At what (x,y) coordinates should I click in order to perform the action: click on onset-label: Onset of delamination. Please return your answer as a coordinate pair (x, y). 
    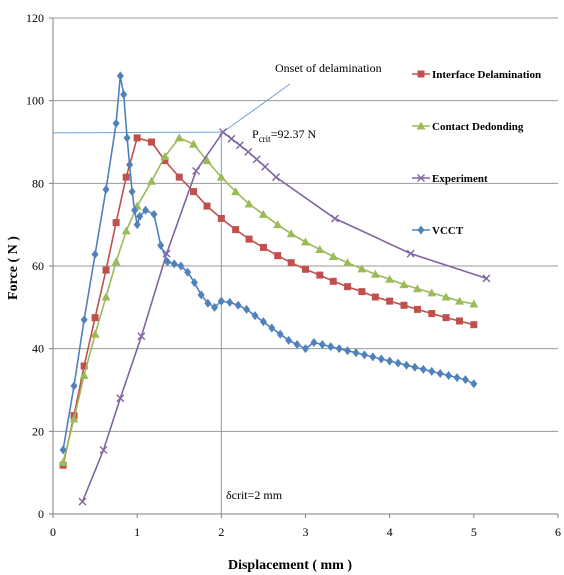
    Looking at the image, I should click on (328, 68).